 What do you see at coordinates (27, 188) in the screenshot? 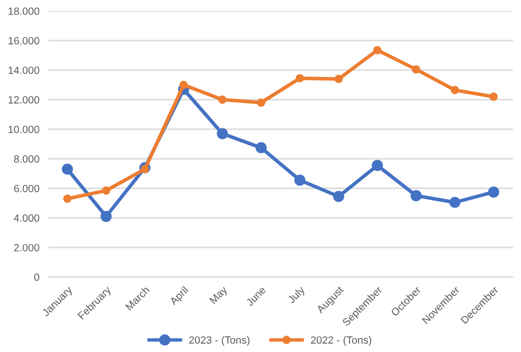
I see `y-tick-label: 6.000` at bounding box center [27, 188].